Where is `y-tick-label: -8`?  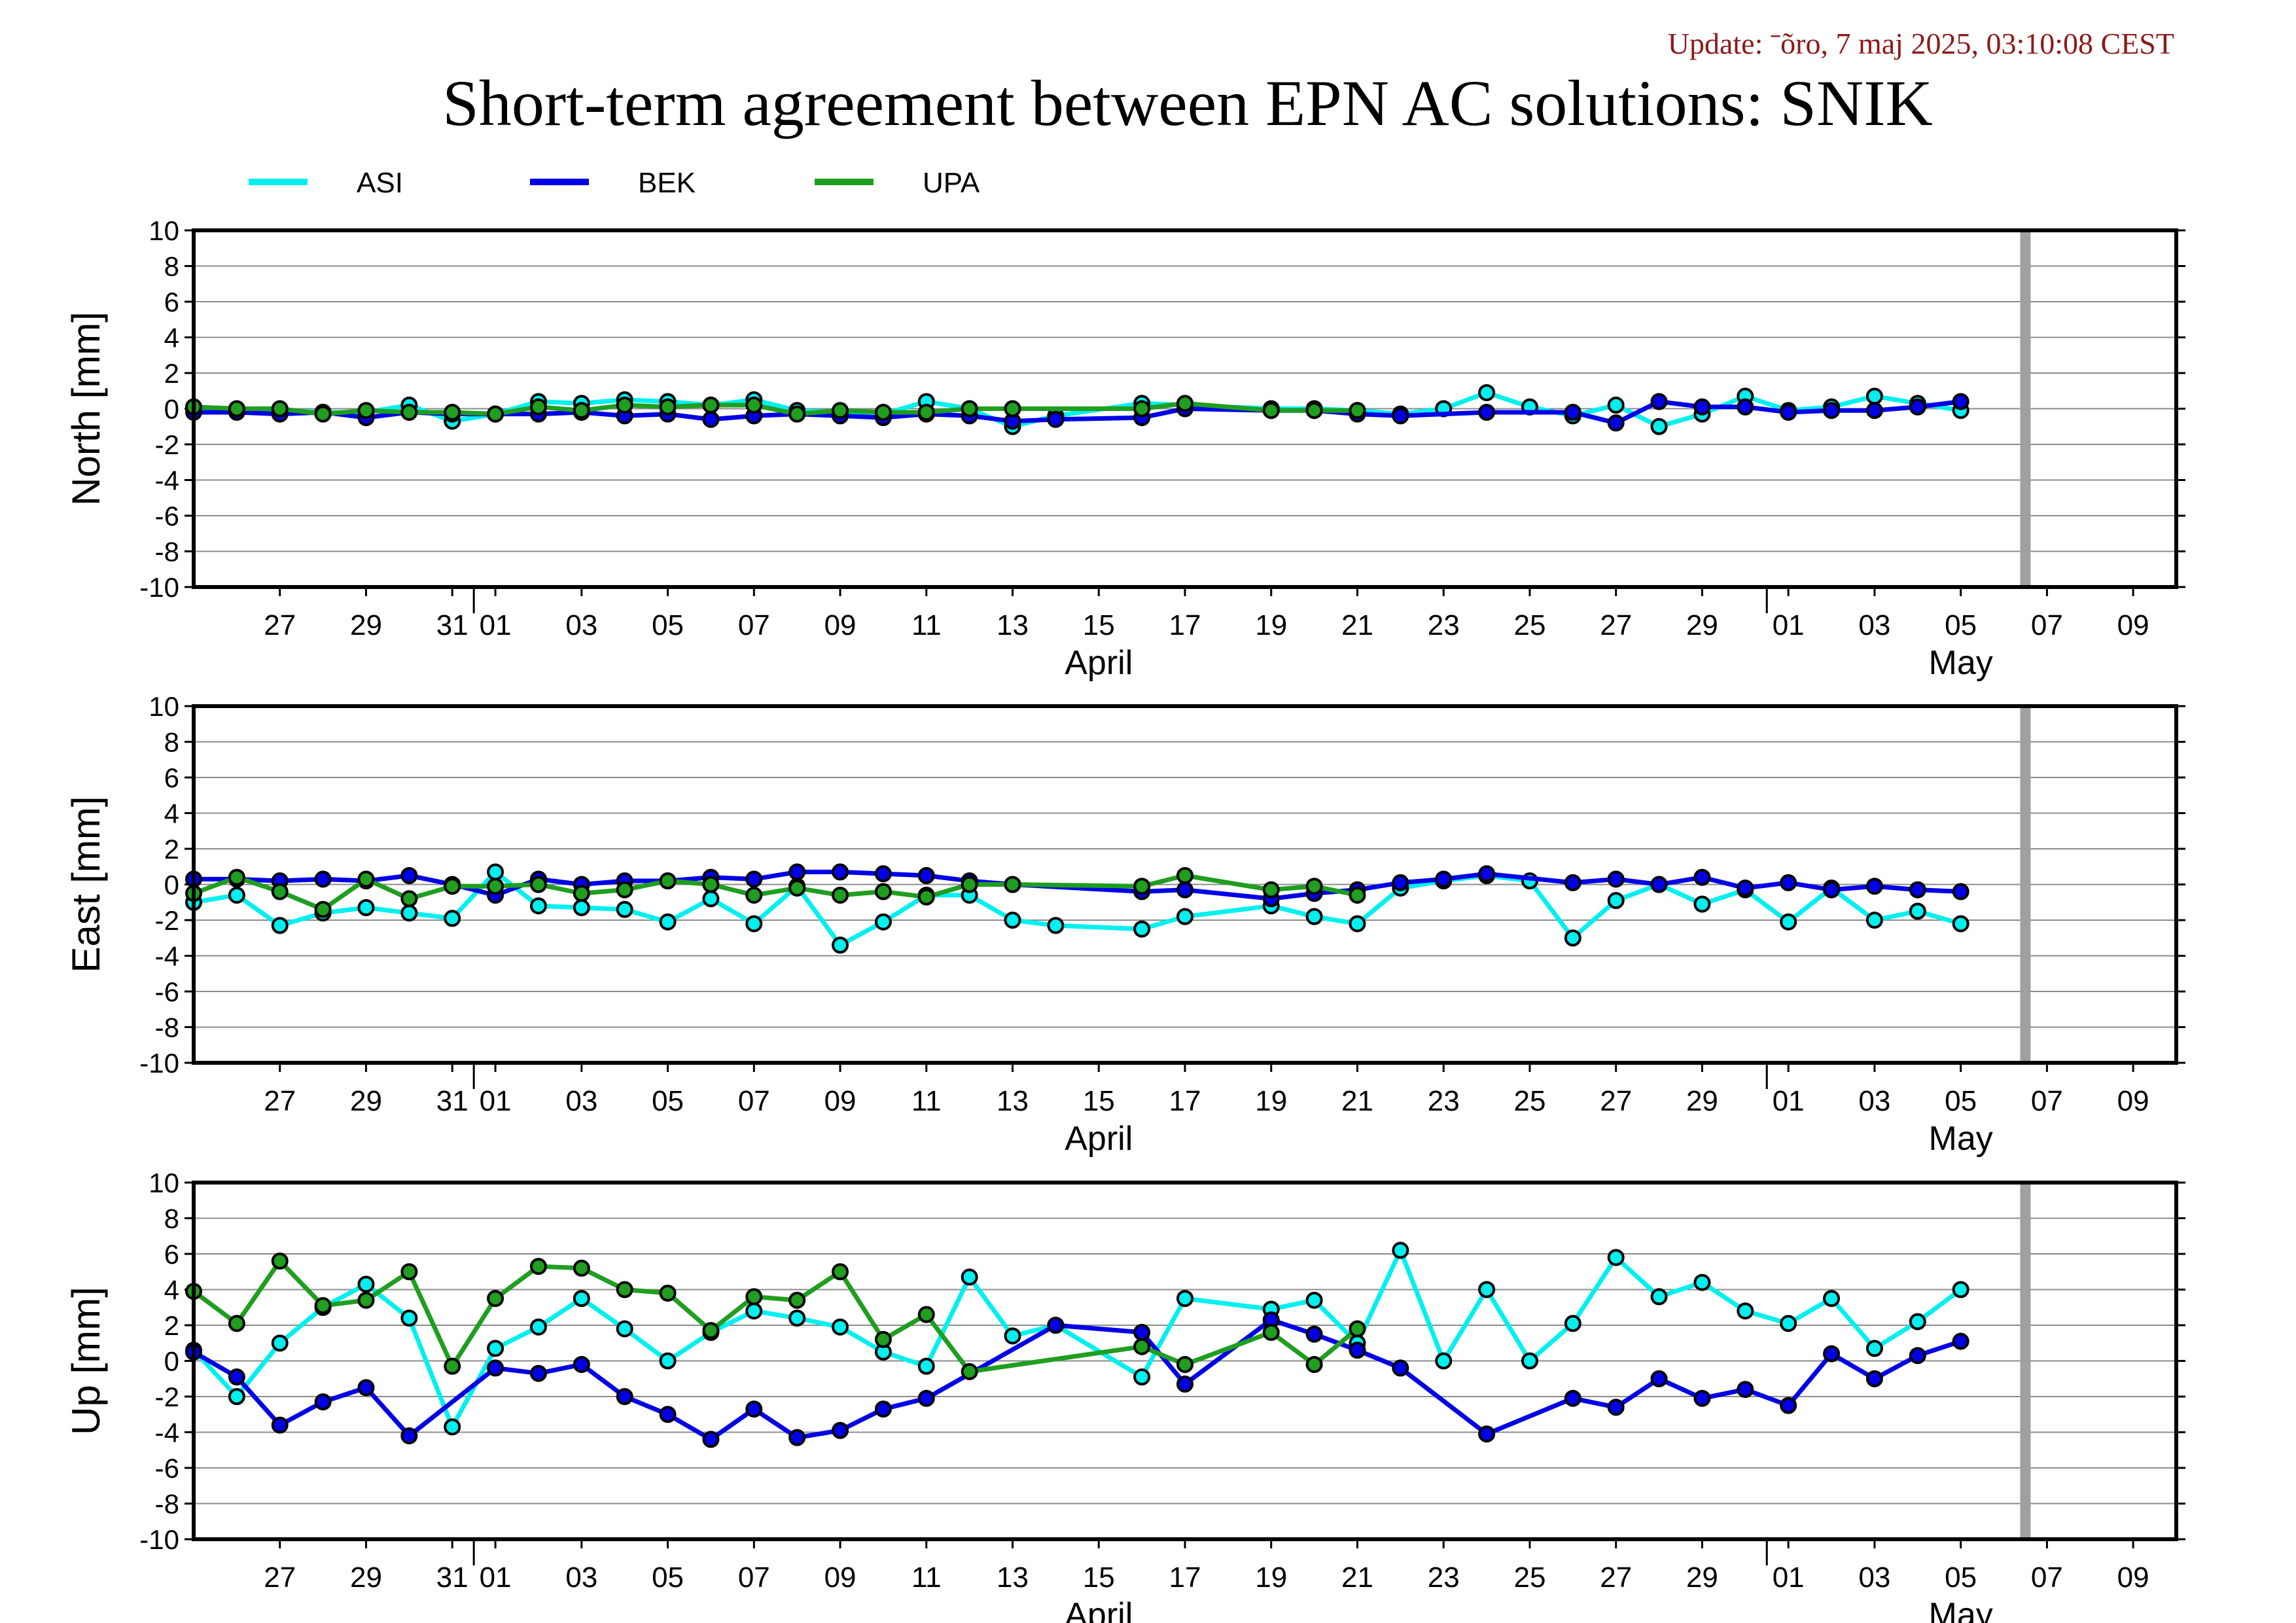
y-tick-label: -8 is located at coordinates (167, 1505).